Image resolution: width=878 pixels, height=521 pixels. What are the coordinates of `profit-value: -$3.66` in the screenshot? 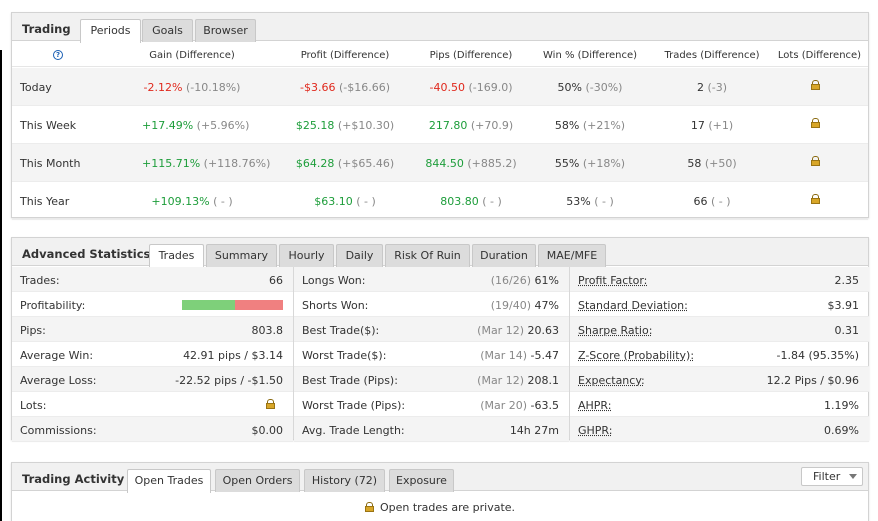 It's located at (317, 87).